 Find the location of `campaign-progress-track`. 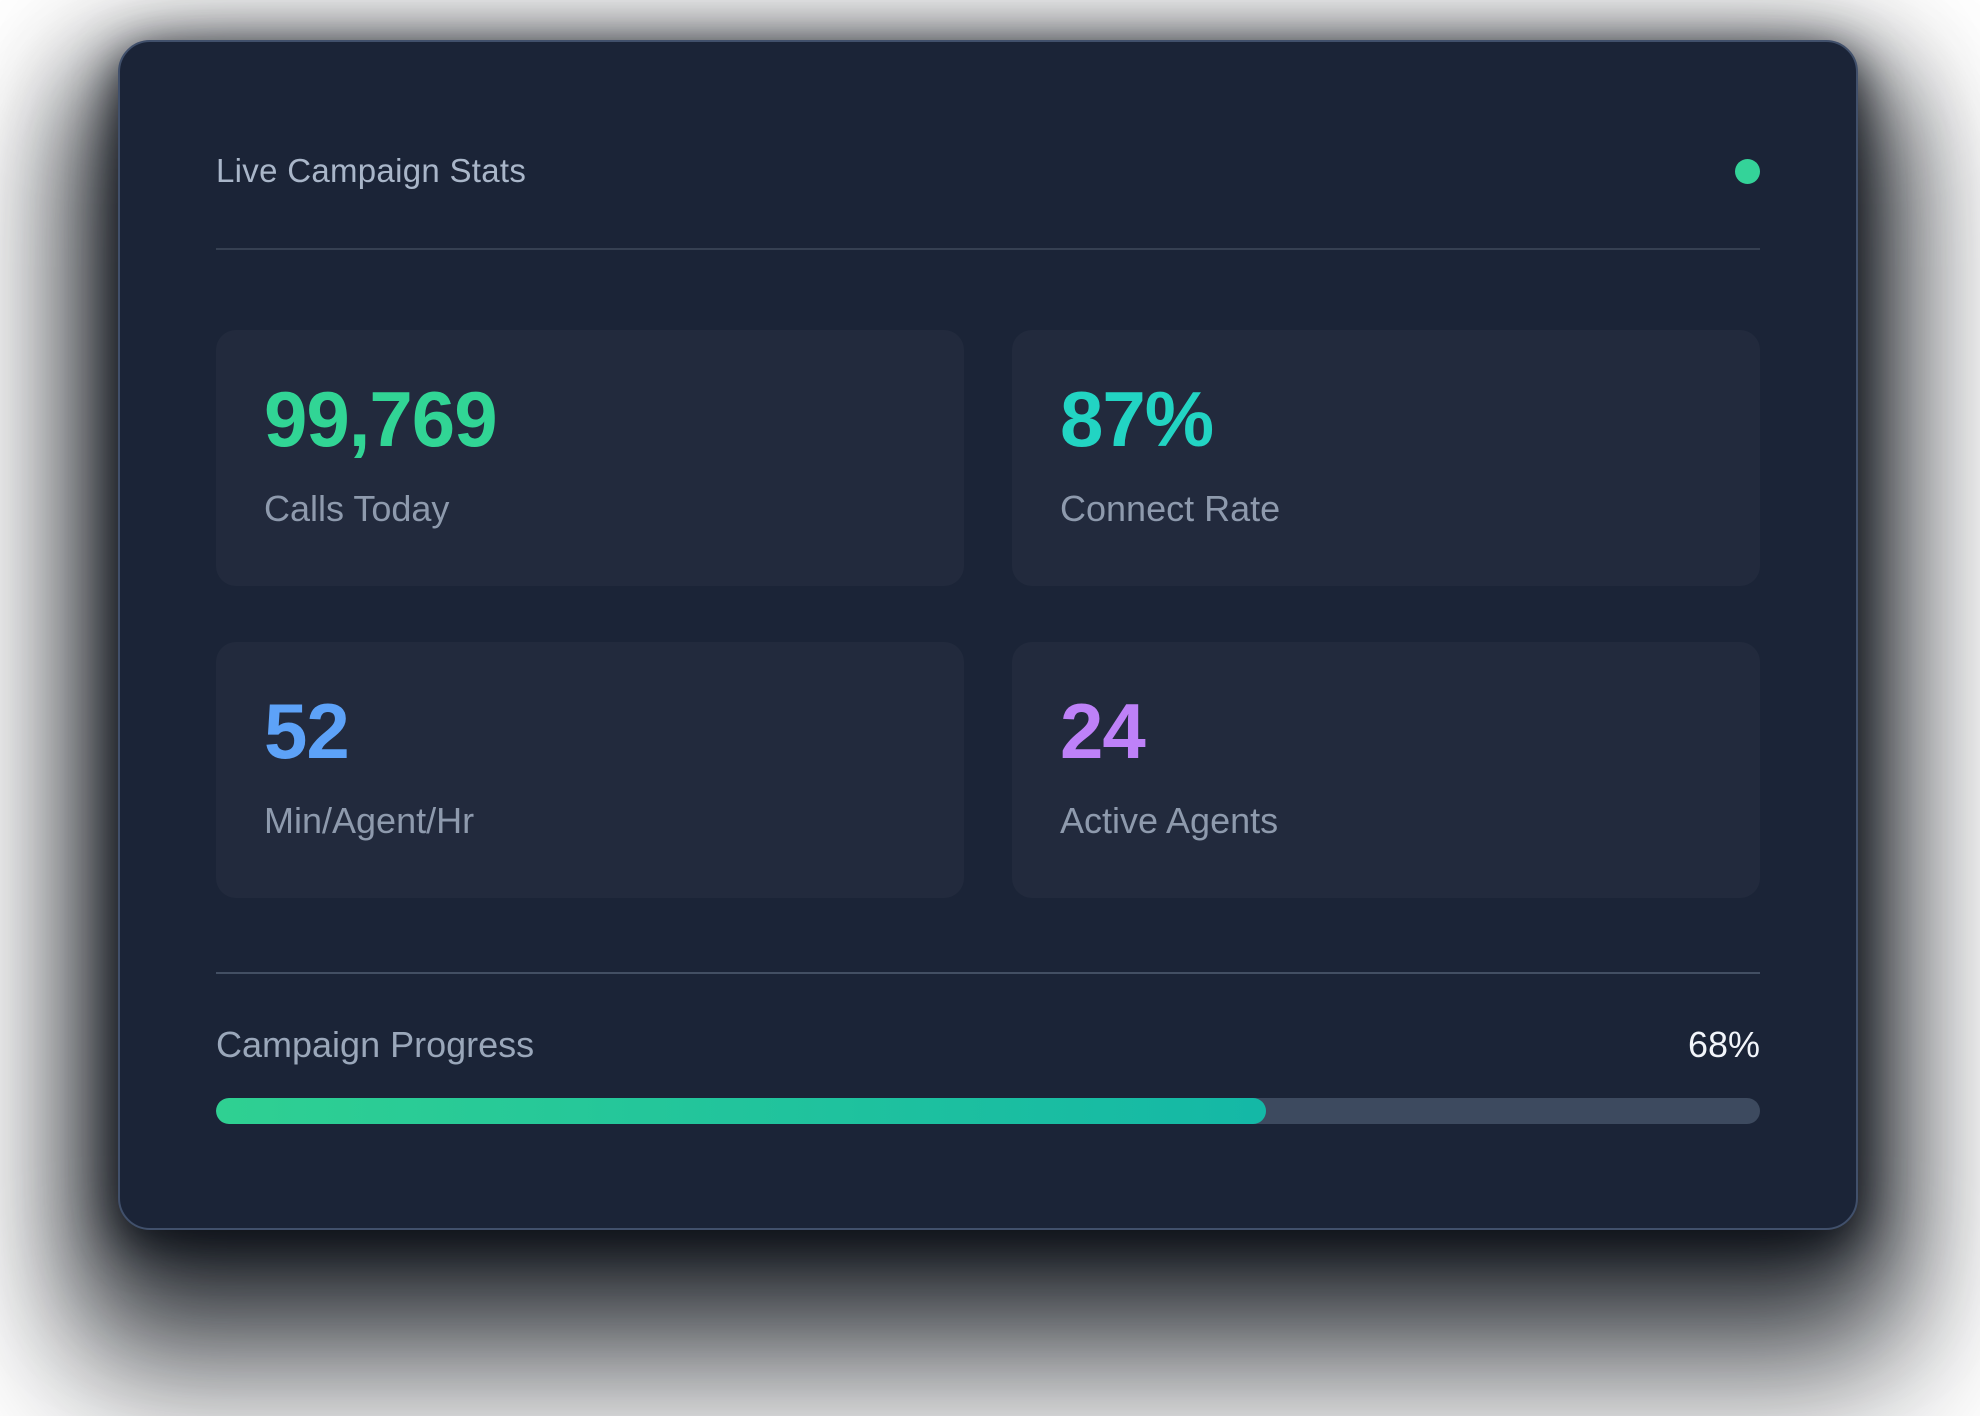

campaign-progress-track is located at coordinates (988, 1111).